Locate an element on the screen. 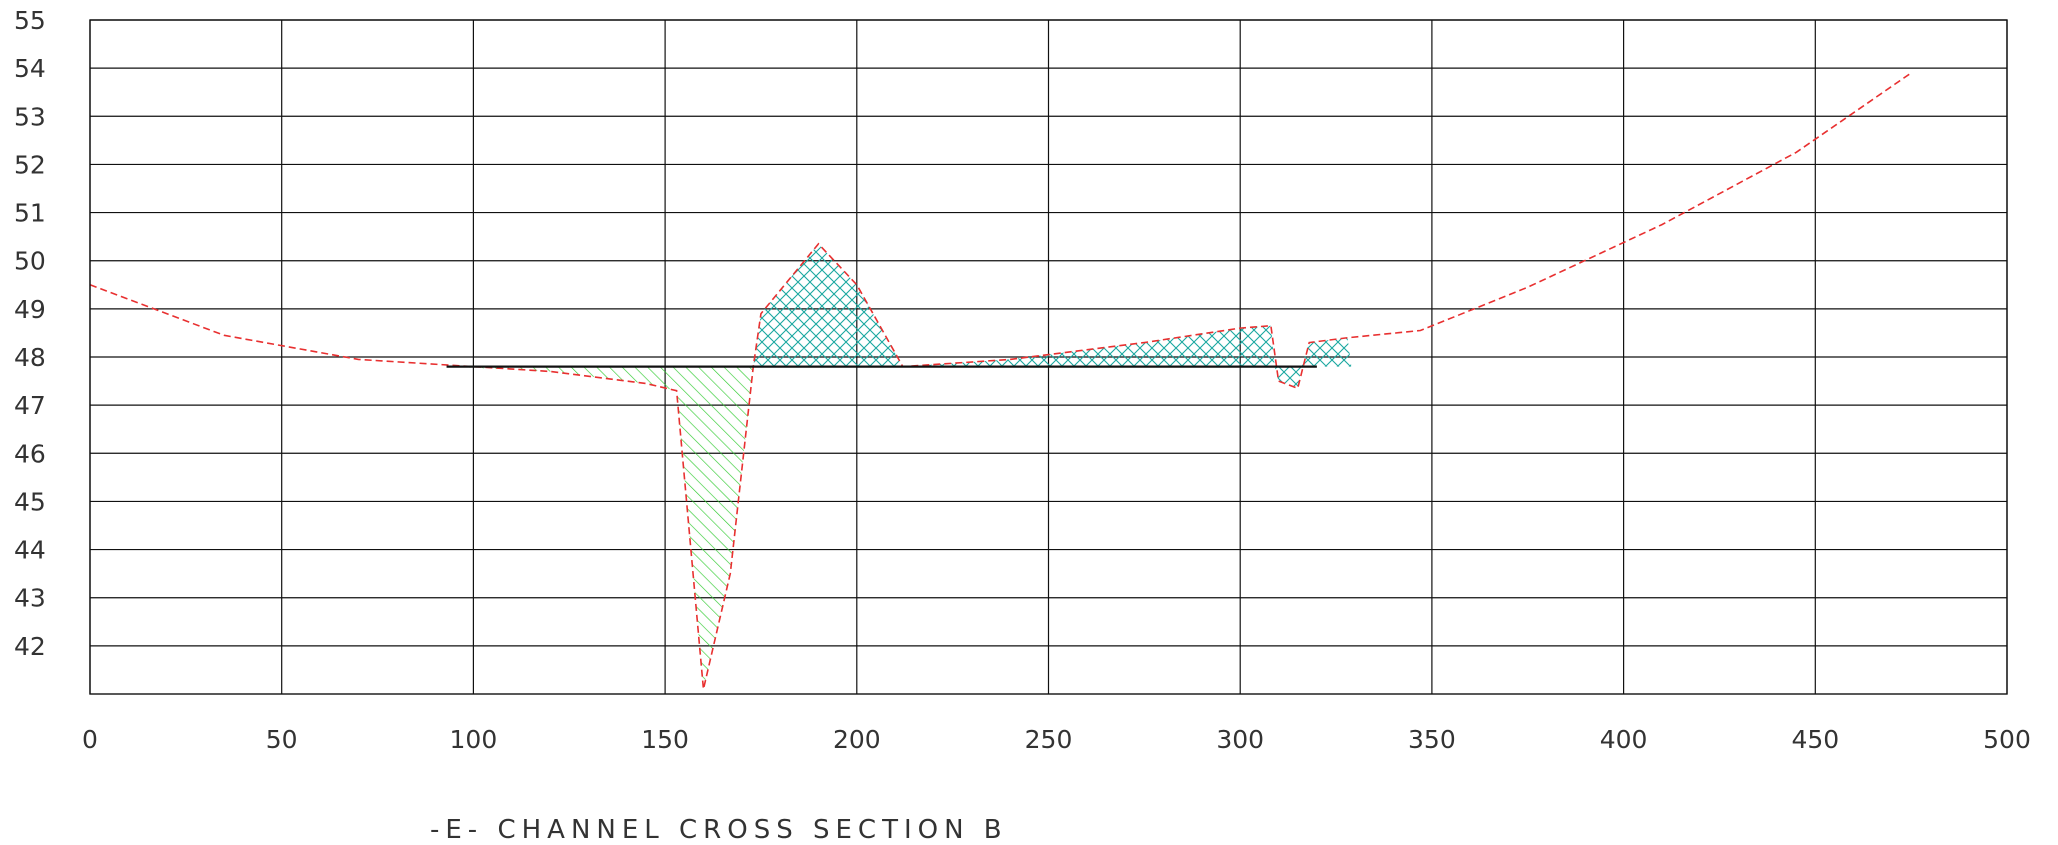 Image resolution: width=2058 pixels, height=845 pixels. y-tick-label-43: 43 is located at coordinates (30, 598).